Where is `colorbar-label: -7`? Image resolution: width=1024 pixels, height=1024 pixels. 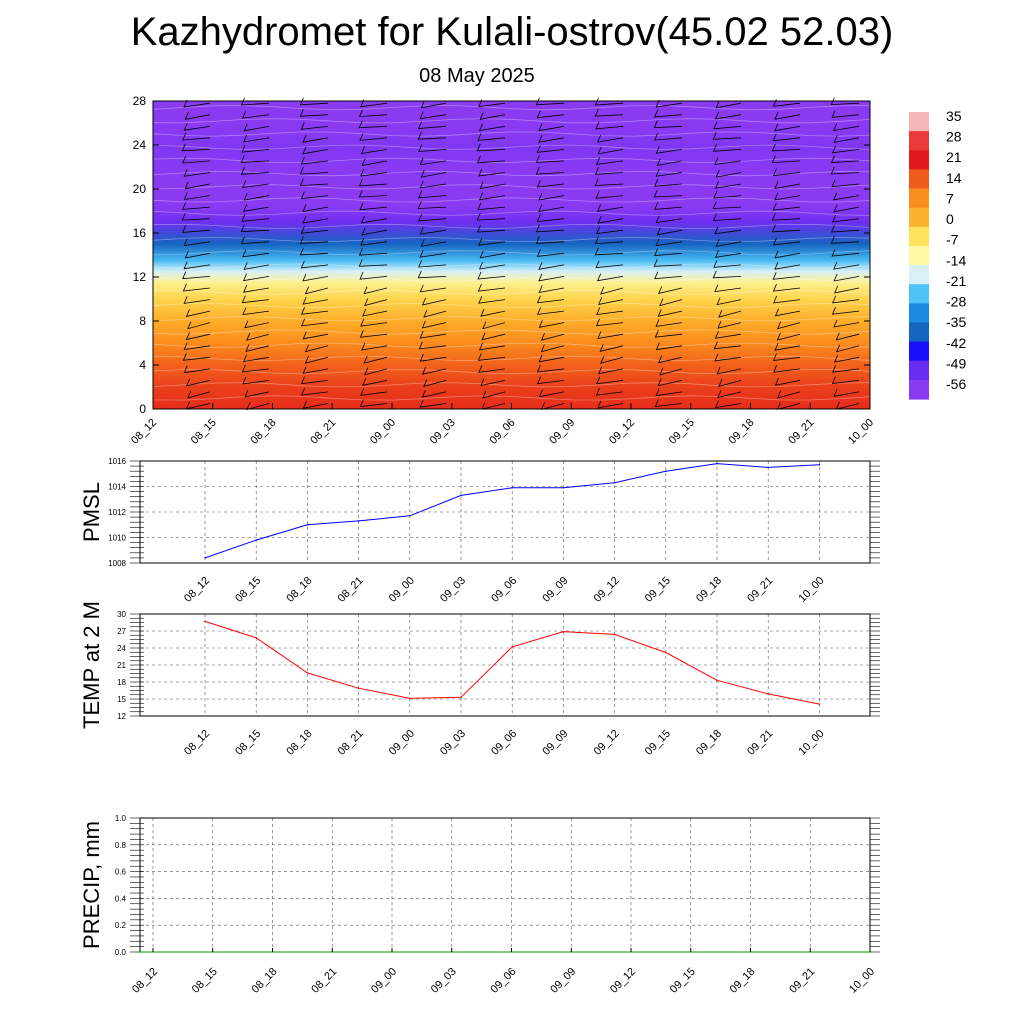
colorbar-label: -7 is located at coordinates (952, 240).